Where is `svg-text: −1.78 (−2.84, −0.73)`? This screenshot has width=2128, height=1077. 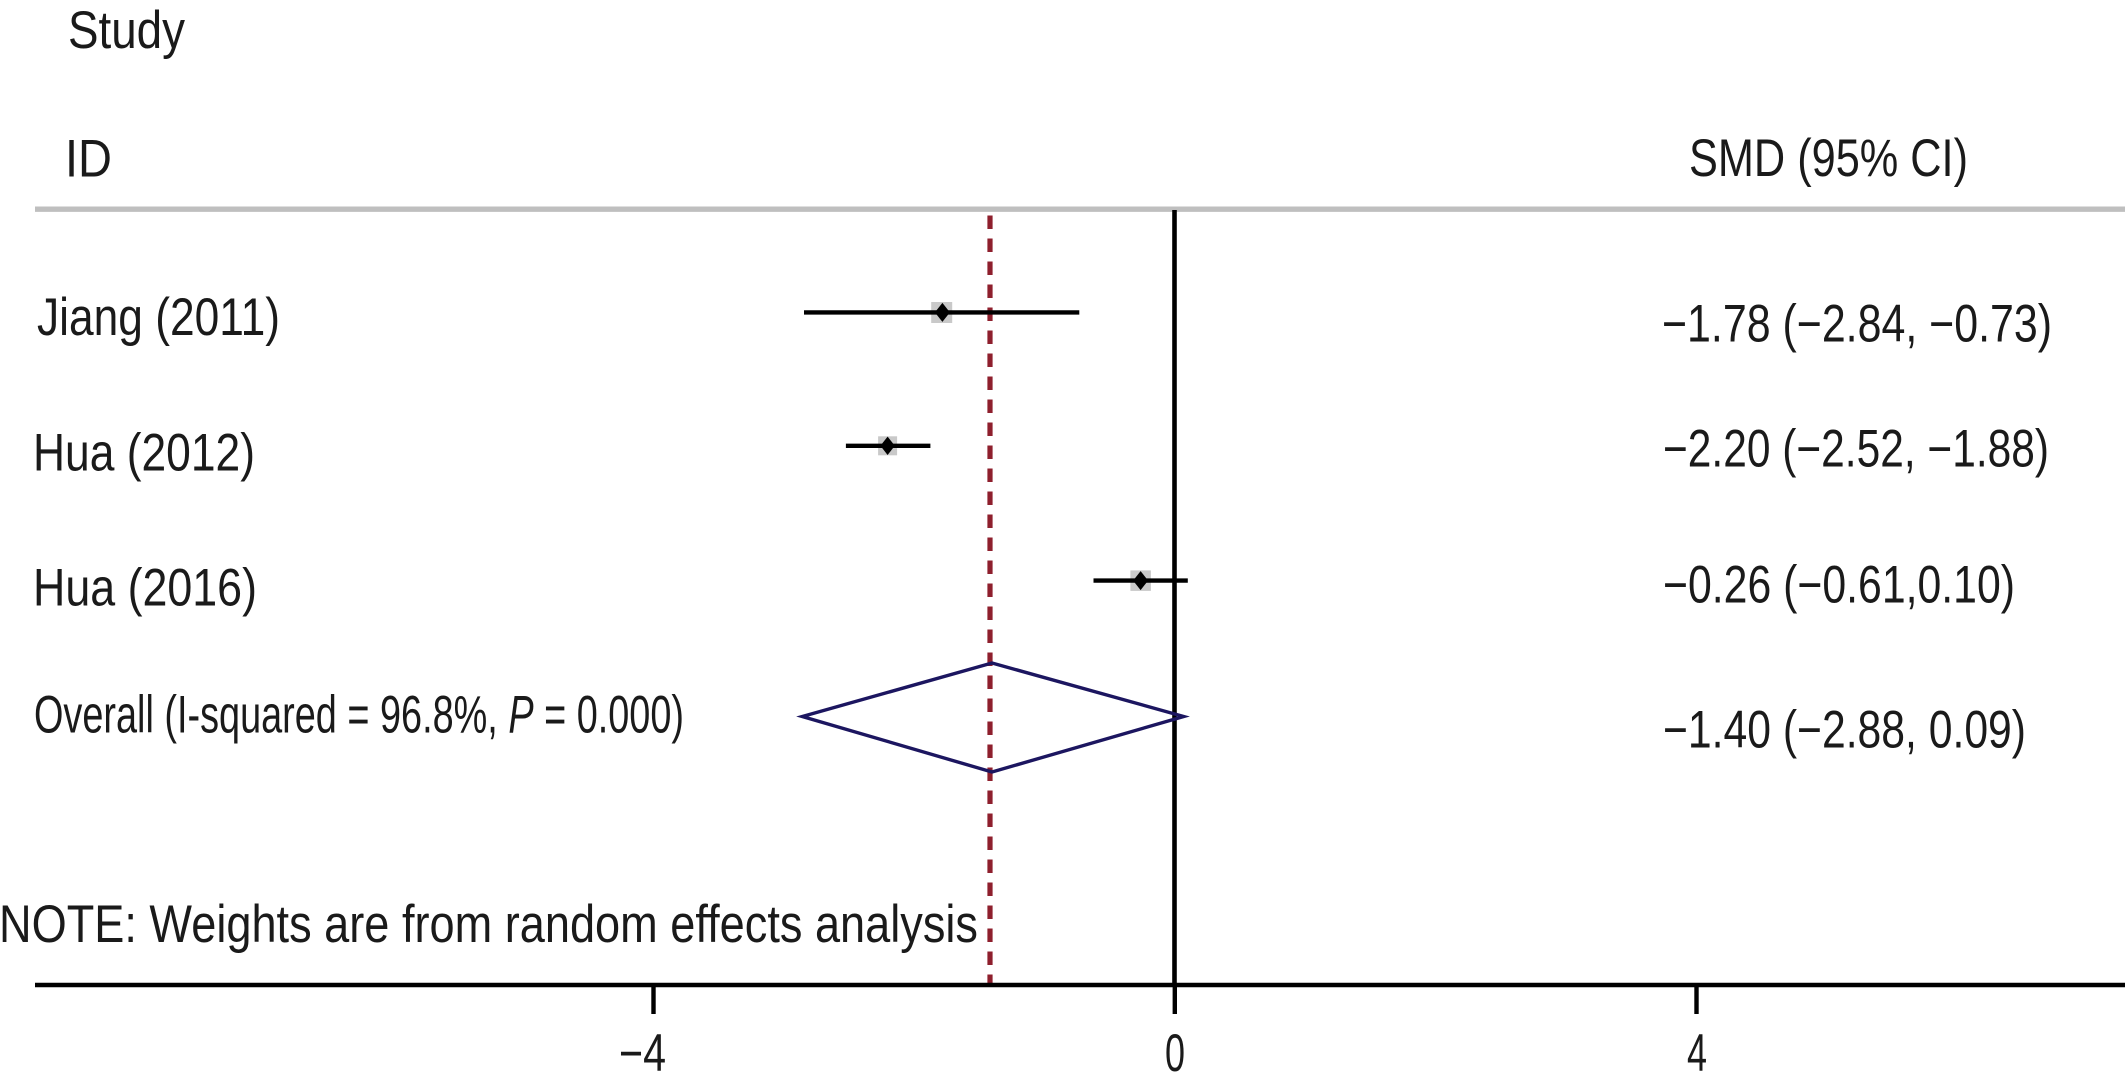 svg-text: −1.78 (−2.84, −0.73) is located at coordinates (1857, 324).